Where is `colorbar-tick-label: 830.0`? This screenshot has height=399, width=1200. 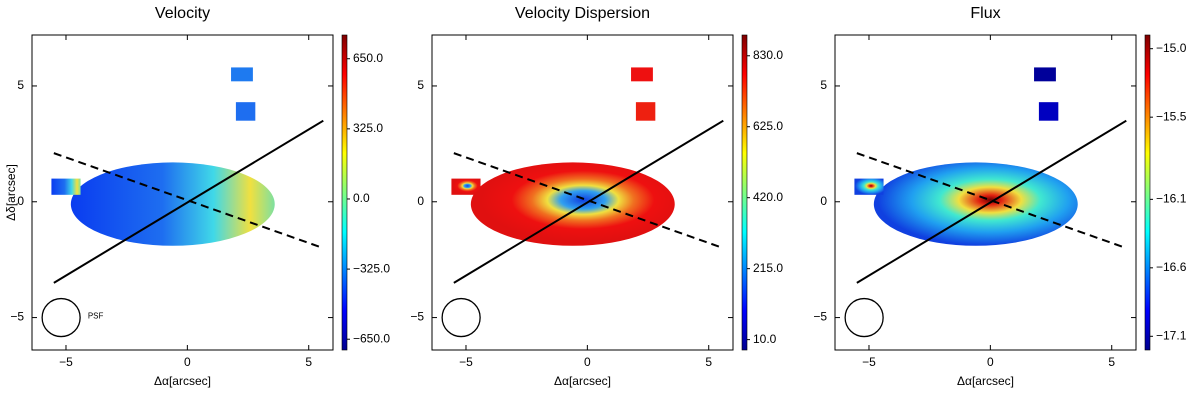
colorbar-tick-label: 830.0 is located at coordinates (768, 55).